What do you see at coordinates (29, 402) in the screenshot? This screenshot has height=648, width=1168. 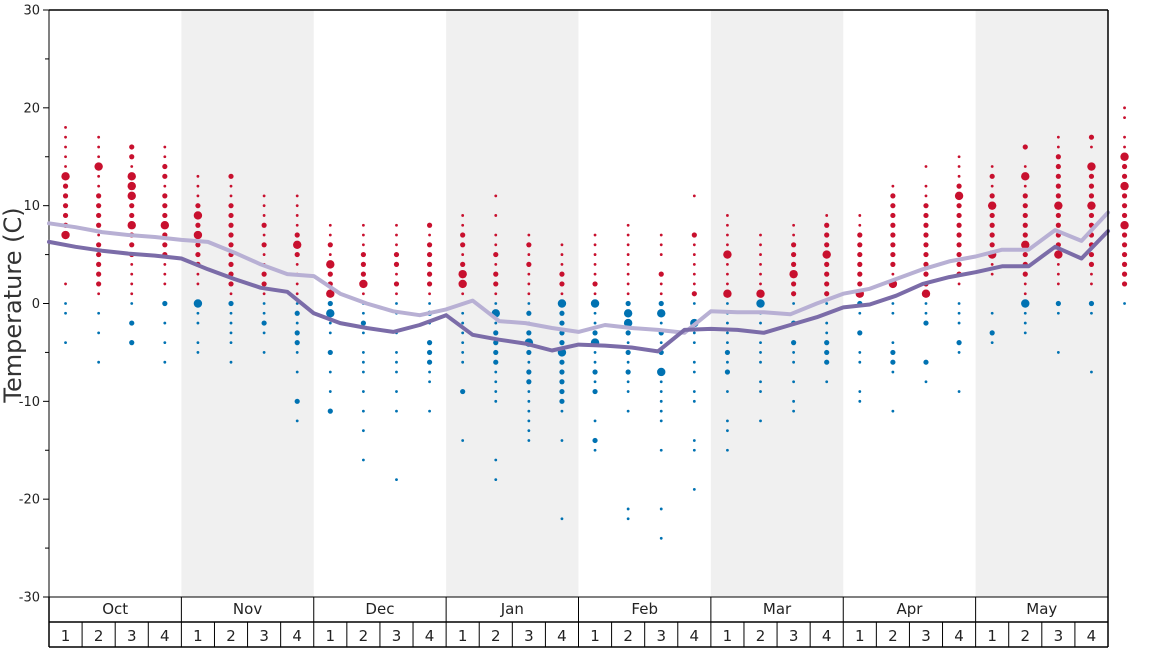 I see `y-tick-label: -10` at bounding box center [29, 402].